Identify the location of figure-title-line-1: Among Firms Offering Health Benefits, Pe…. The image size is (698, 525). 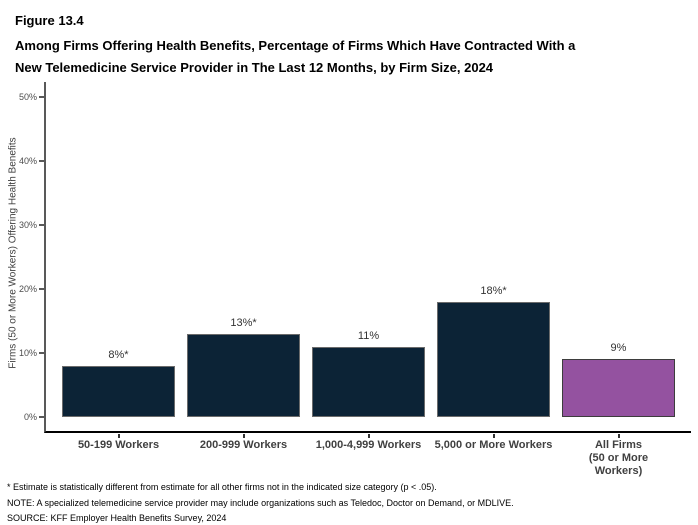
(295, 45).